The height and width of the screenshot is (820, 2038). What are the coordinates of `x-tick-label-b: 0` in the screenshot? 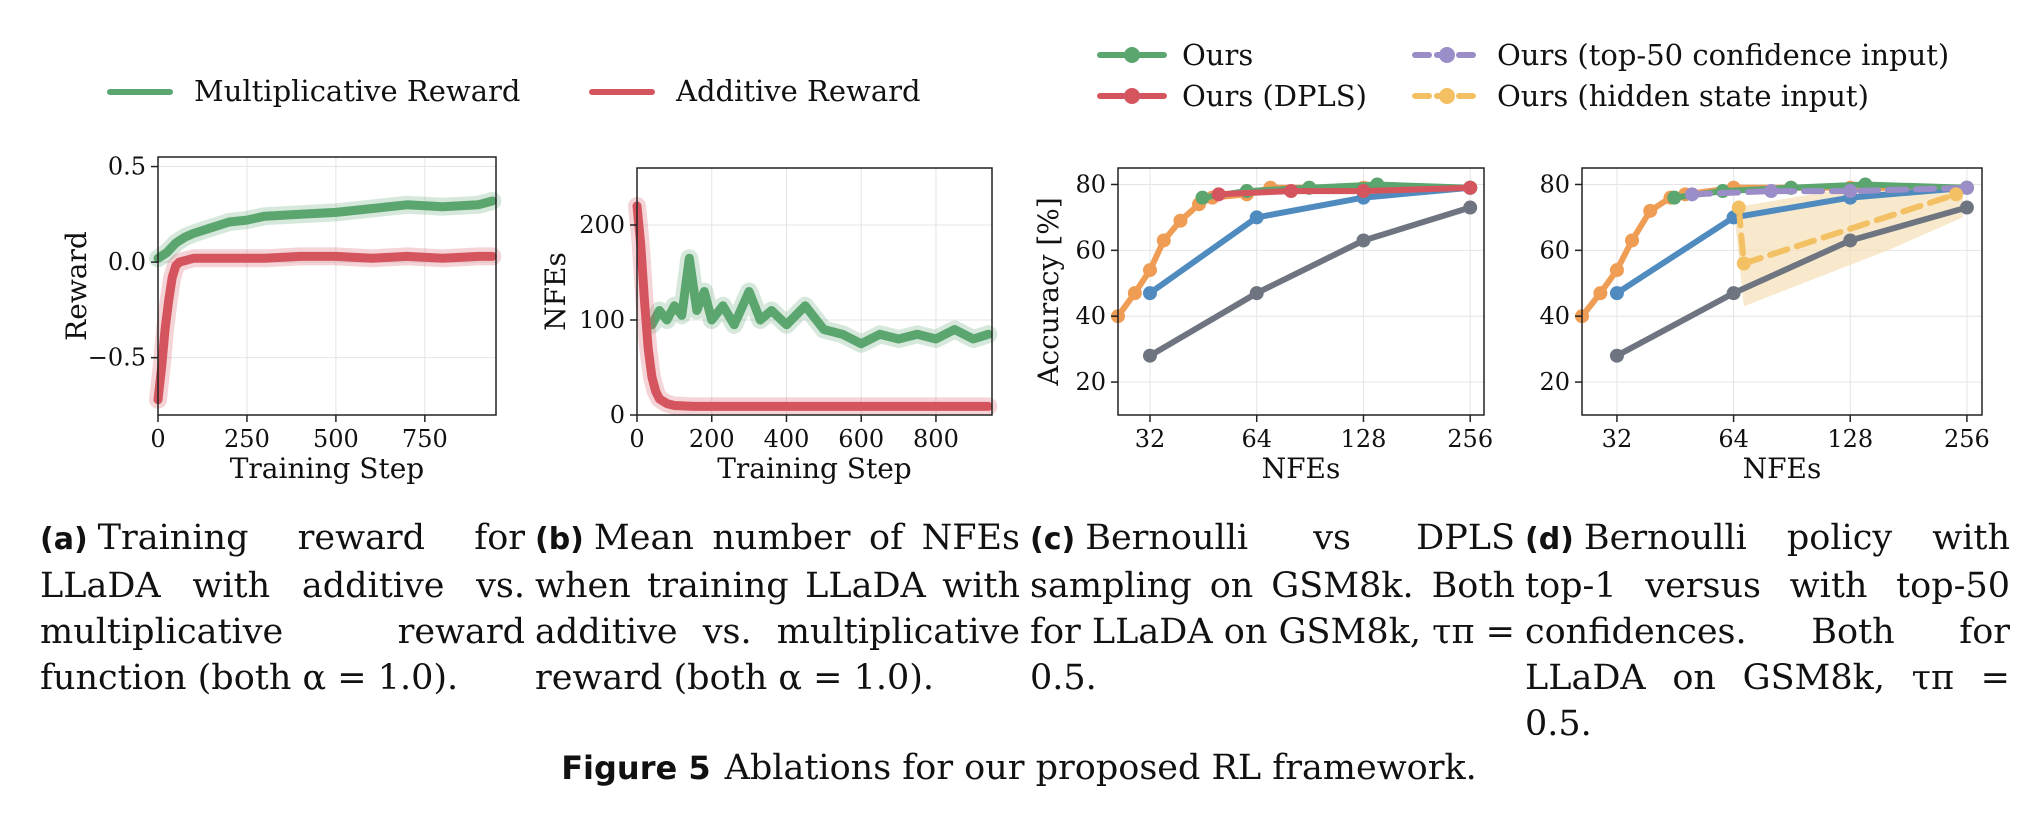 It's located at (636, 439).